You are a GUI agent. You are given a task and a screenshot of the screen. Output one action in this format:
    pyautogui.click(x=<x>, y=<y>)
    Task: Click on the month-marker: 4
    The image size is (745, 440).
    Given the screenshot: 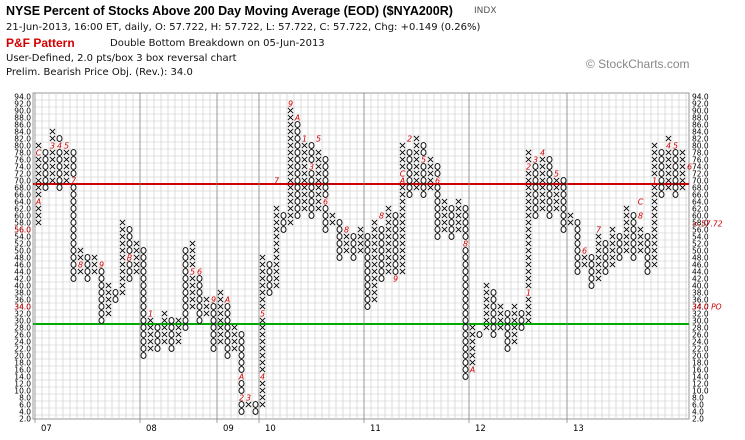 What is the action you would take?
    pyautogui.click(x=59, y=146)
    